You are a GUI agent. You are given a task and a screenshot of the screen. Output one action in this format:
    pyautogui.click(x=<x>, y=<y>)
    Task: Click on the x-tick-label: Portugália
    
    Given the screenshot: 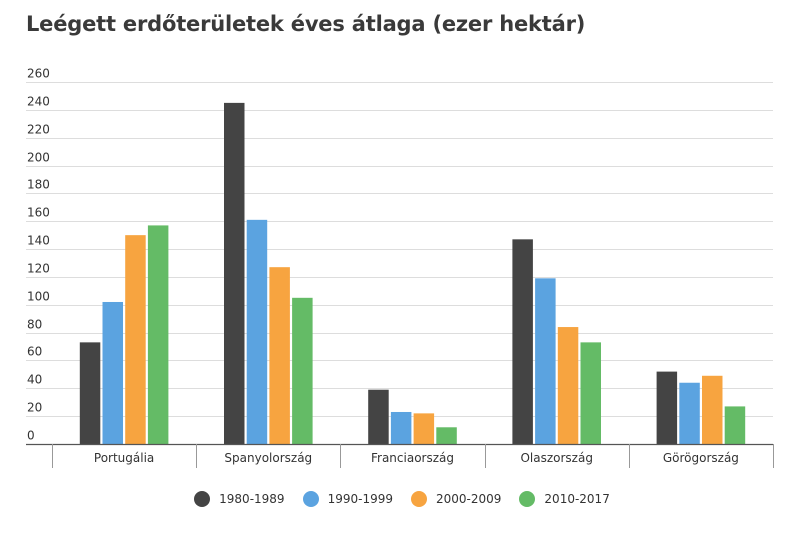 What is the action you would take?
    pyautogui.click(x=124, y=458)
    